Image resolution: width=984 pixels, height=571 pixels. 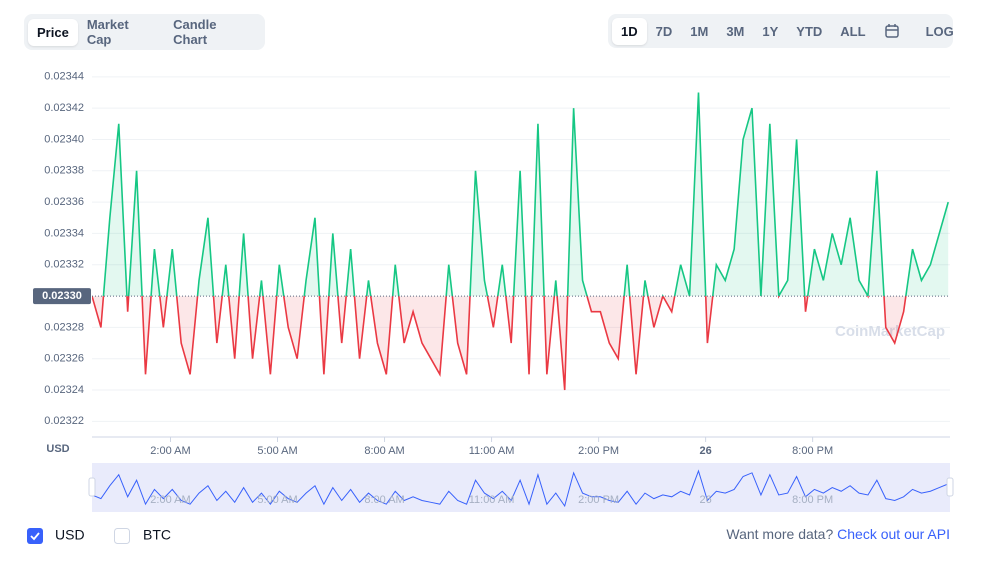 What do you see at coordinates (64, 327) in the screenshot?
I see `y-tick-label: 0.02328` at bounding box center [64, 327].